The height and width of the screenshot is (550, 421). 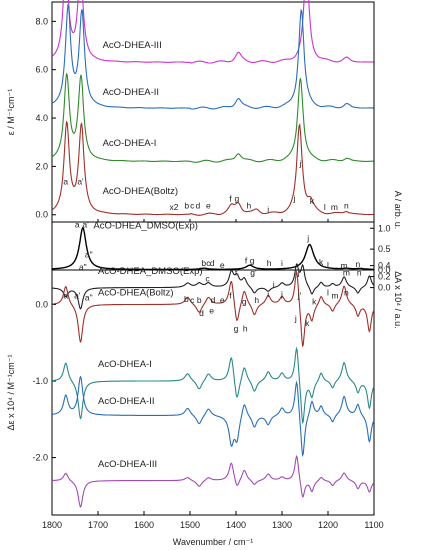 What do you see at coordinates (328, 525) in the screenshot?
I see `x-tick-label: 1200` at bounding box center [328, 525].